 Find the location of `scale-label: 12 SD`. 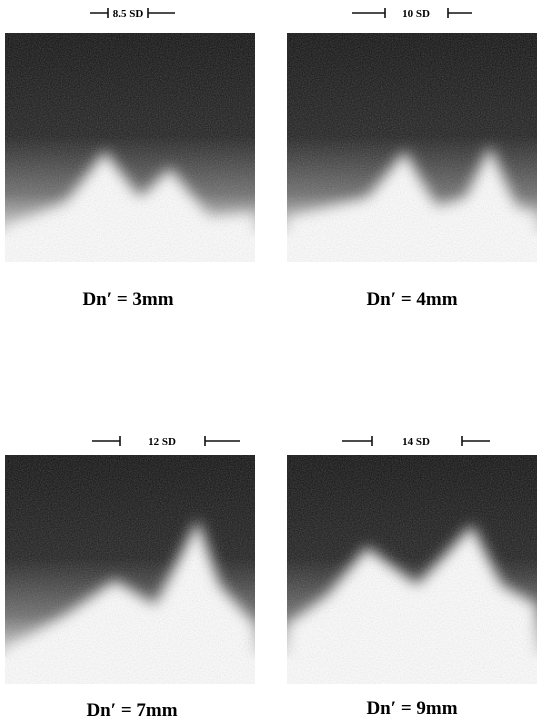

scale-label: 12 SD is located at coordinates (162, 442).